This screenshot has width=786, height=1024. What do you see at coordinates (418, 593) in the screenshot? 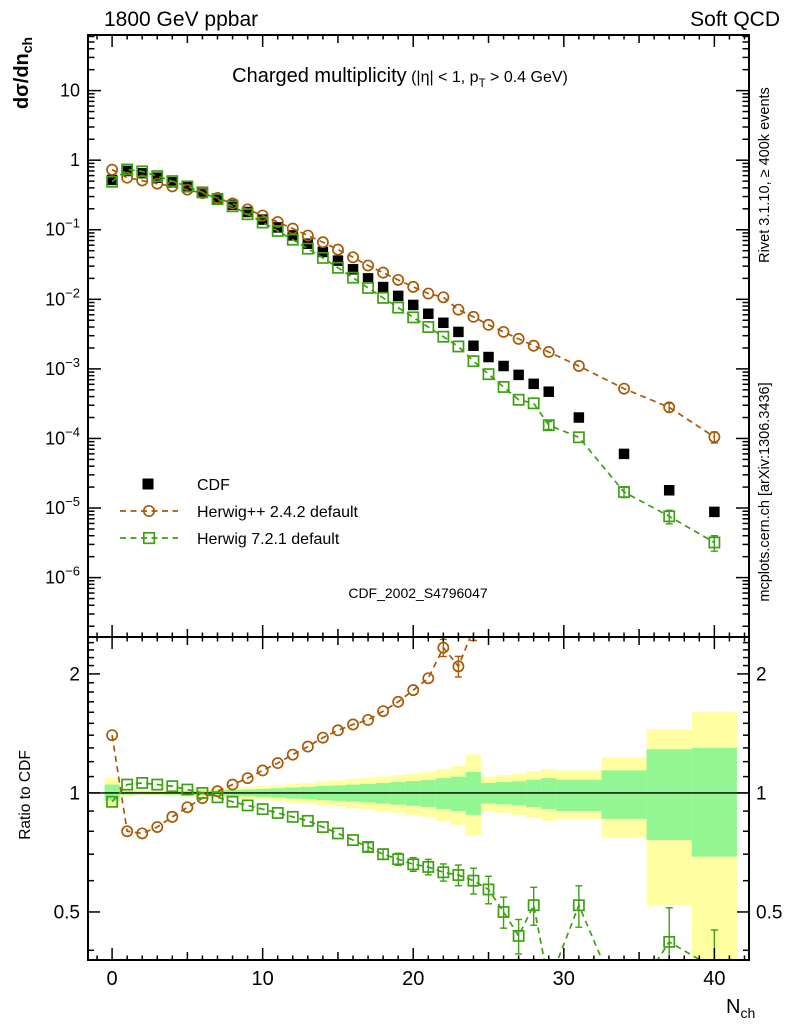
I see `watermark: CDF_2002_S4796047` at bounding box center [418, 593].